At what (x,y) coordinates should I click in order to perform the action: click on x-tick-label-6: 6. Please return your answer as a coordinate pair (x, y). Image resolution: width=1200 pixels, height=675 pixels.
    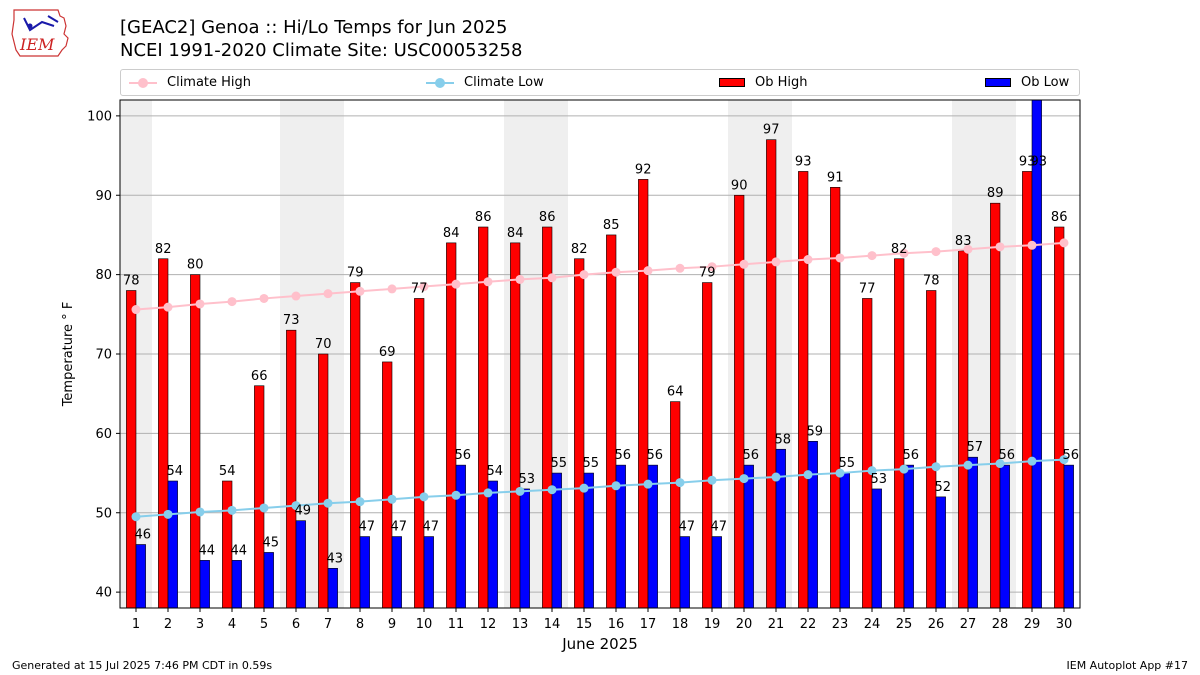
    Looking at the image, I should click on (296, 624).